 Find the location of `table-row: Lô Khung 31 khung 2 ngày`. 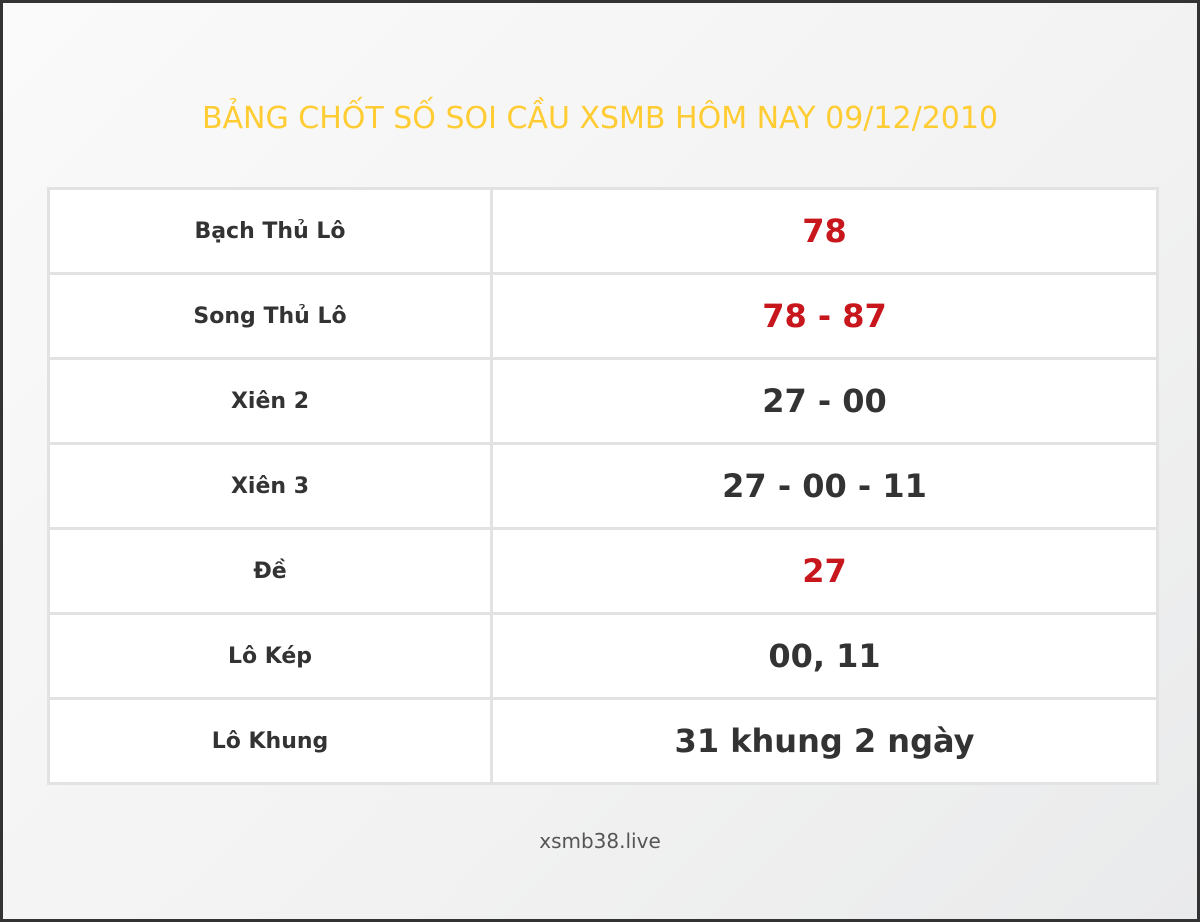

table-row: Lô Khung 31 khung 2 ngày is located at coordinates (603, 741).